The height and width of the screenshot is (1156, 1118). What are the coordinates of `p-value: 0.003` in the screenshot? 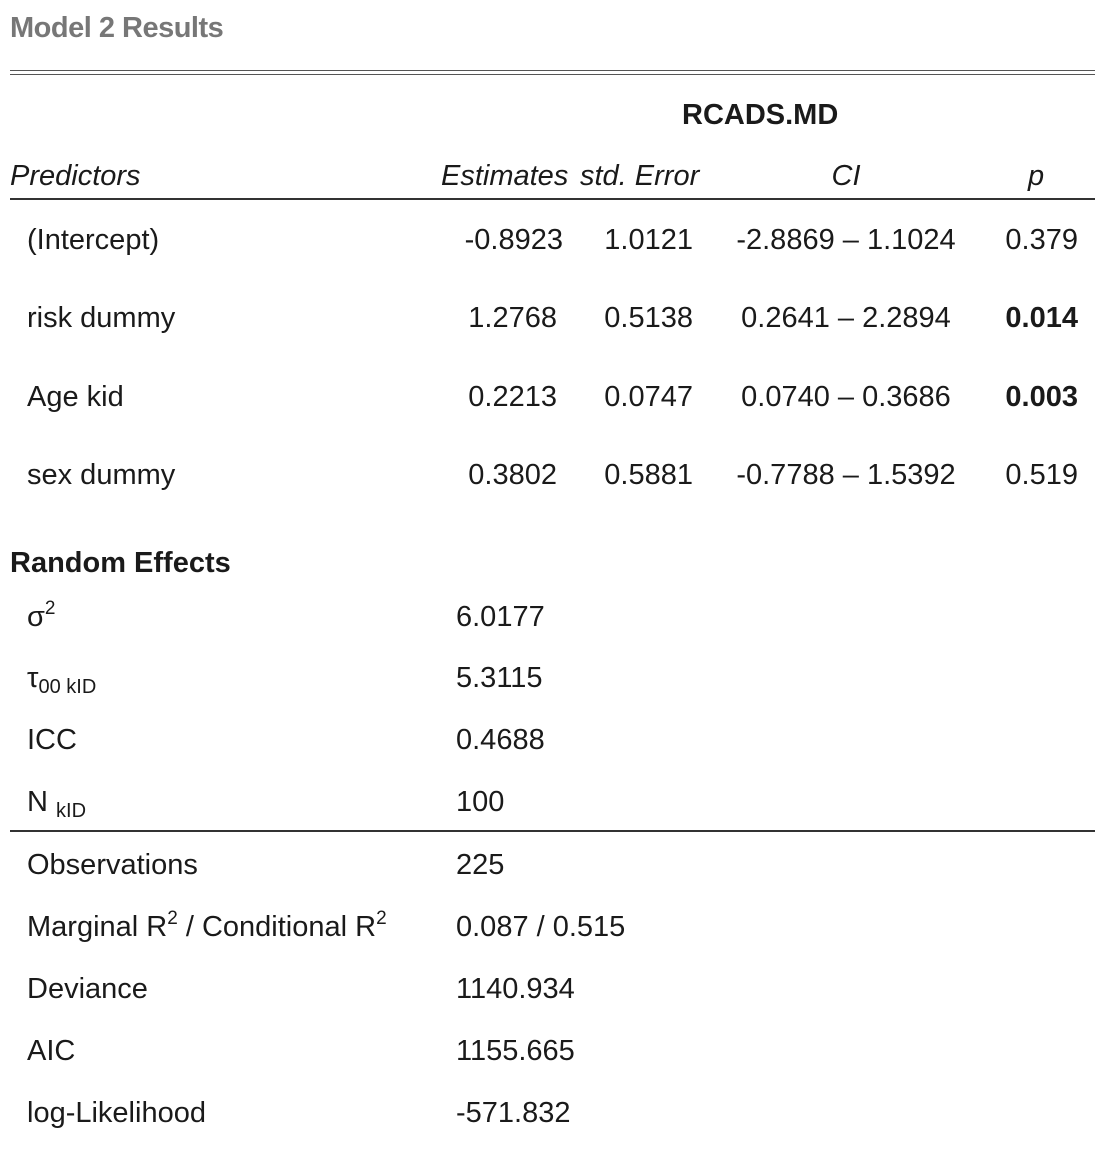 It's located at (1041, 397).